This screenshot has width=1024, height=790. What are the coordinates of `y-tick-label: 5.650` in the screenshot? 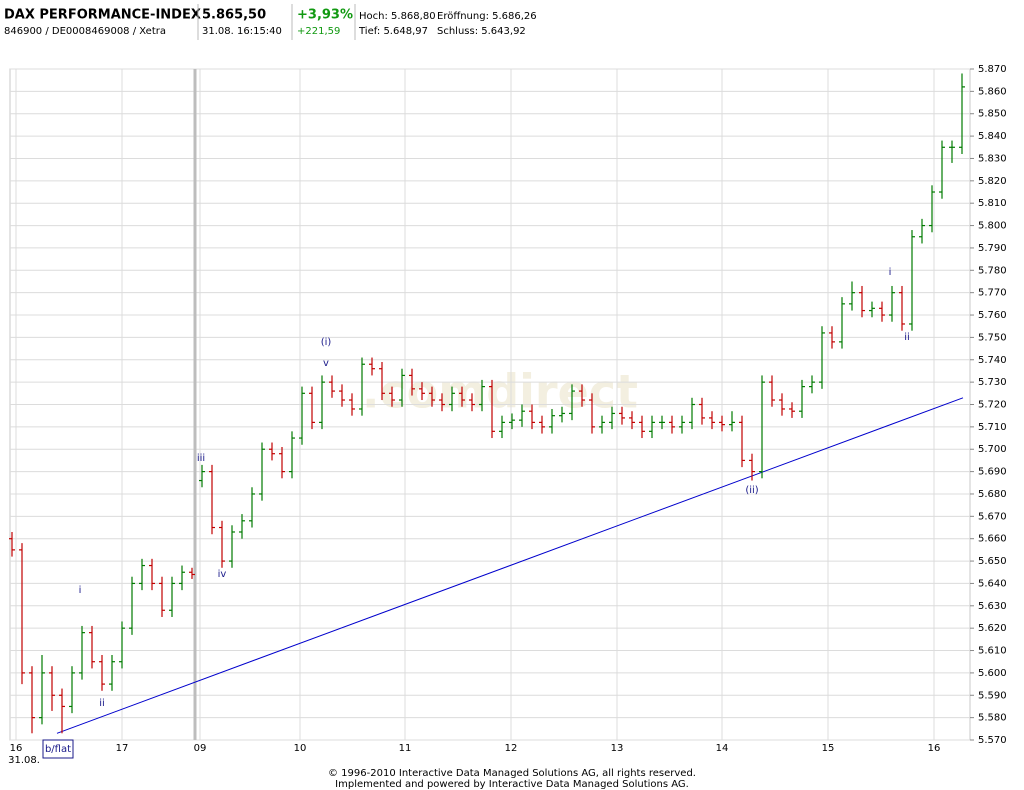 It's located at (992, 561).